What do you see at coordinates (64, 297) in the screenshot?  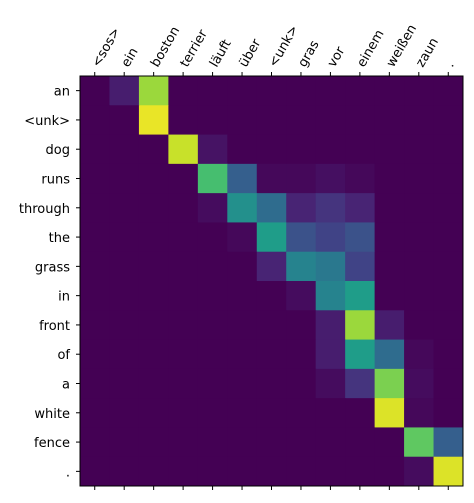 I see `y-tick-label: in` at bounding box center [64, 297].